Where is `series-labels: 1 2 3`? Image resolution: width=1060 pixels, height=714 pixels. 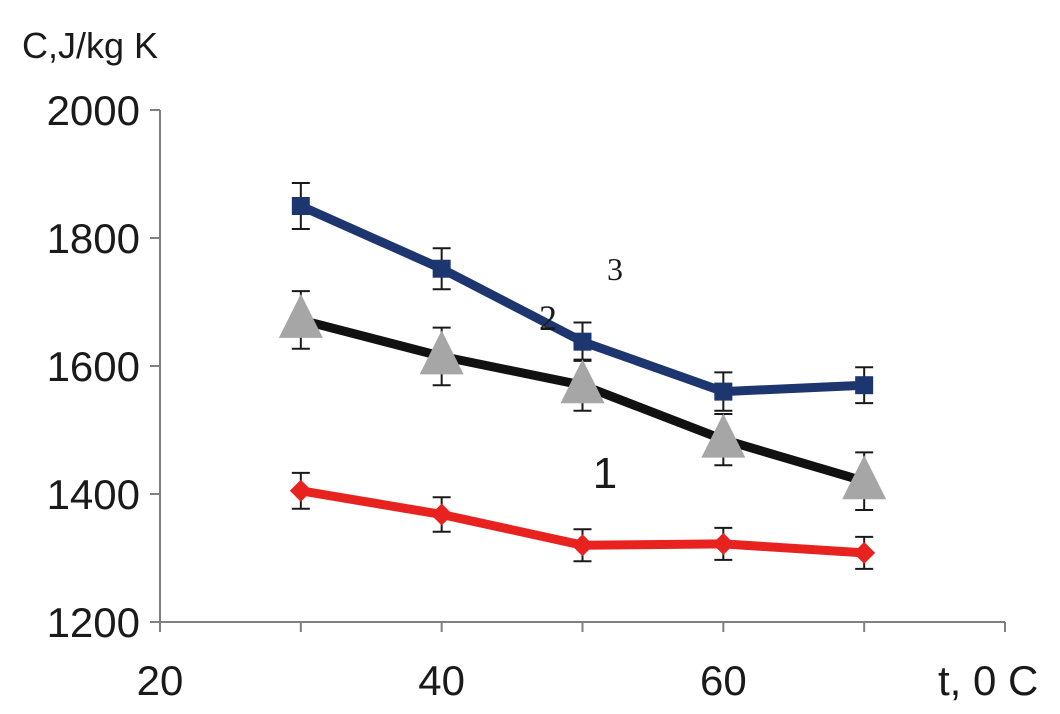 series-labels: 1 2 3 is located at coordinates (581, 374).